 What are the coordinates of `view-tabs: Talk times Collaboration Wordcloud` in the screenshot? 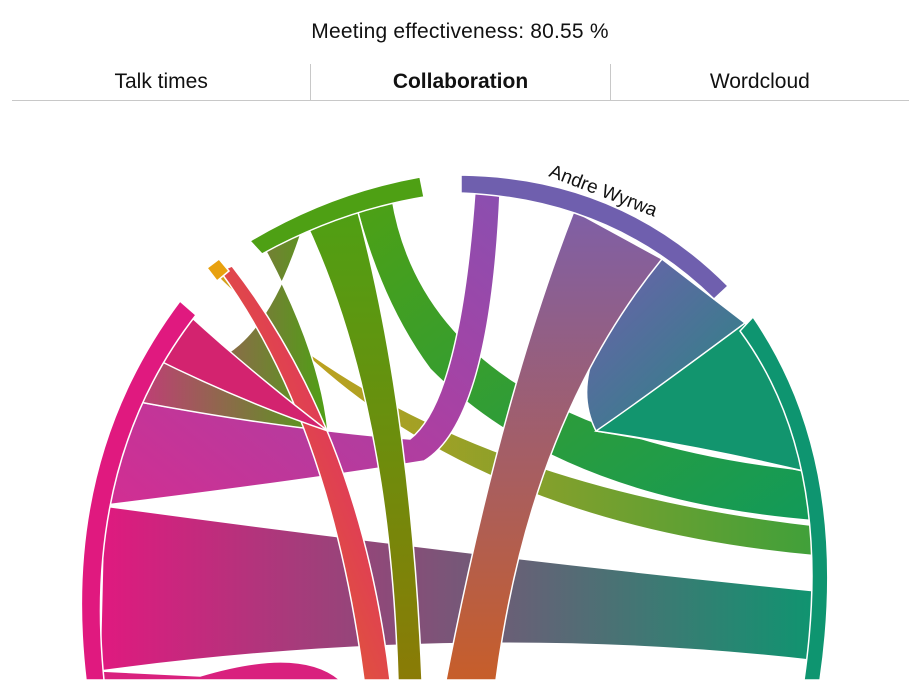 It's located at (460, 82).